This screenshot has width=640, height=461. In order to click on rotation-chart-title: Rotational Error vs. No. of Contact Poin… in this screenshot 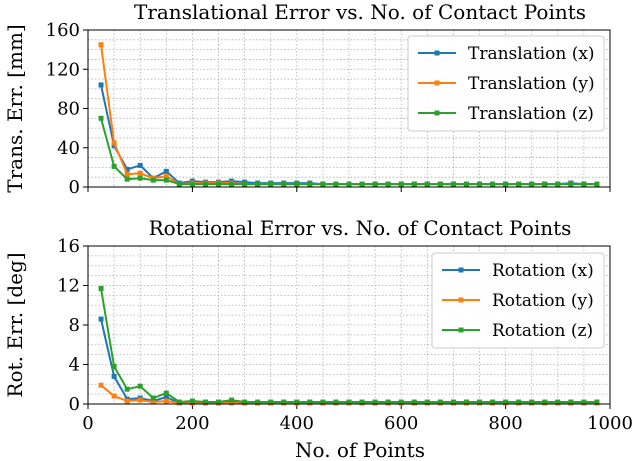, I will do `click(360, 228)`.